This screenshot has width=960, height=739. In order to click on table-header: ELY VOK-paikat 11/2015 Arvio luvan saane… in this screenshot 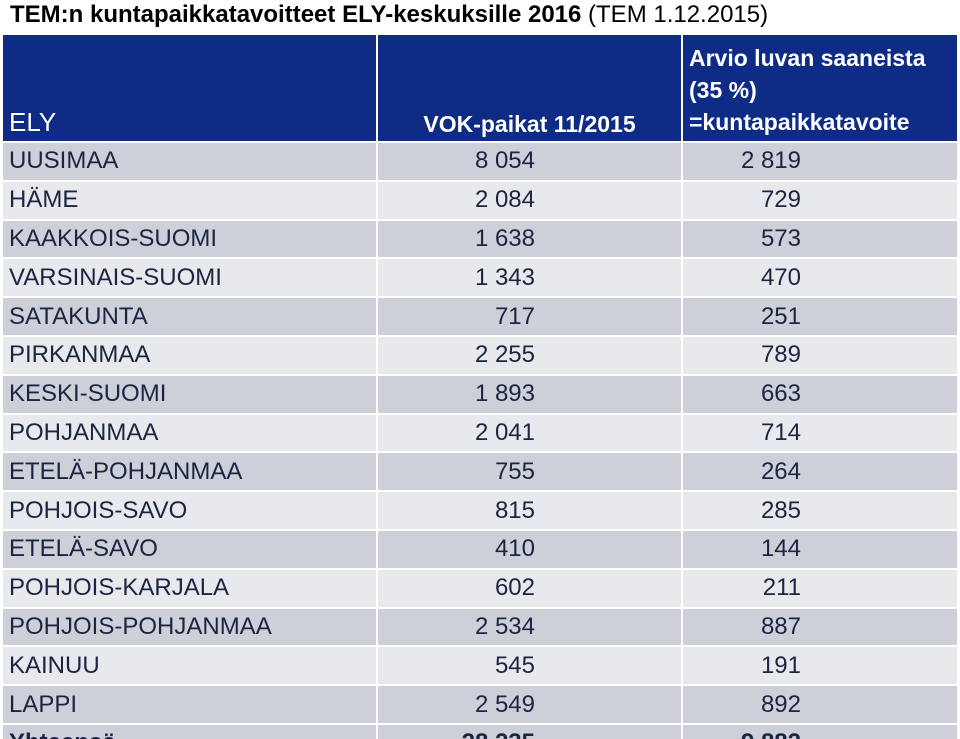, I will do `click(480, 88)`.